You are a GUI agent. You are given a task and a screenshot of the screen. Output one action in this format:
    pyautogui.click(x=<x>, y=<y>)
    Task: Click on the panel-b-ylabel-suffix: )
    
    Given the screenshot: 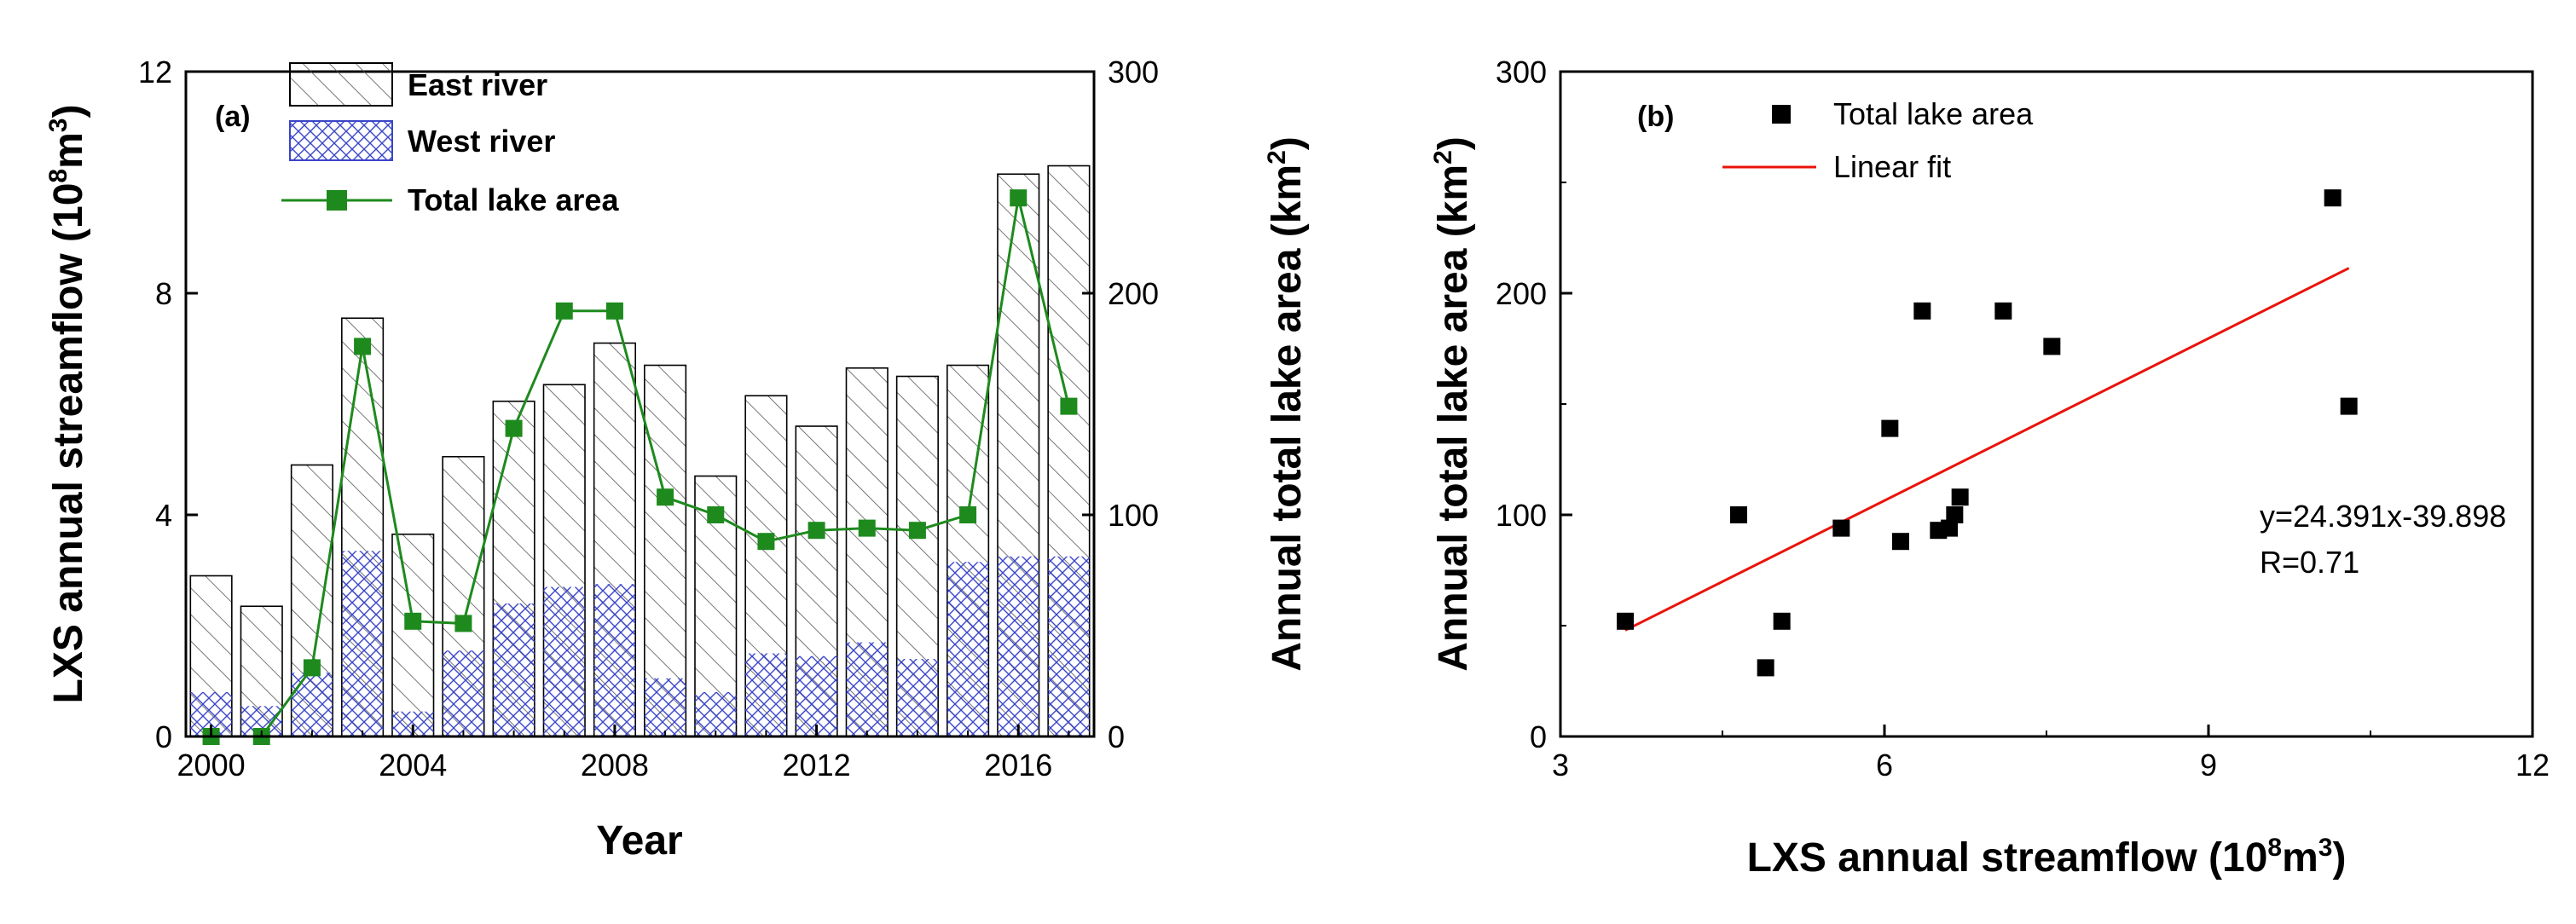 What is the action you would take?
    pyautogui.click(x=1453, y=143)
    